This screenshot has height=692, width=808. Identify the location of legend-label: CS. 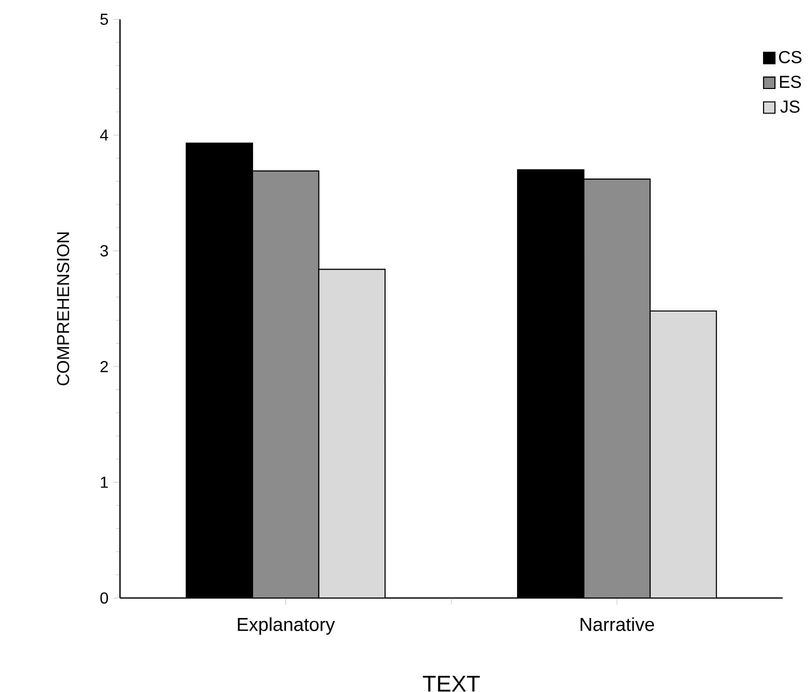
(790, 57).